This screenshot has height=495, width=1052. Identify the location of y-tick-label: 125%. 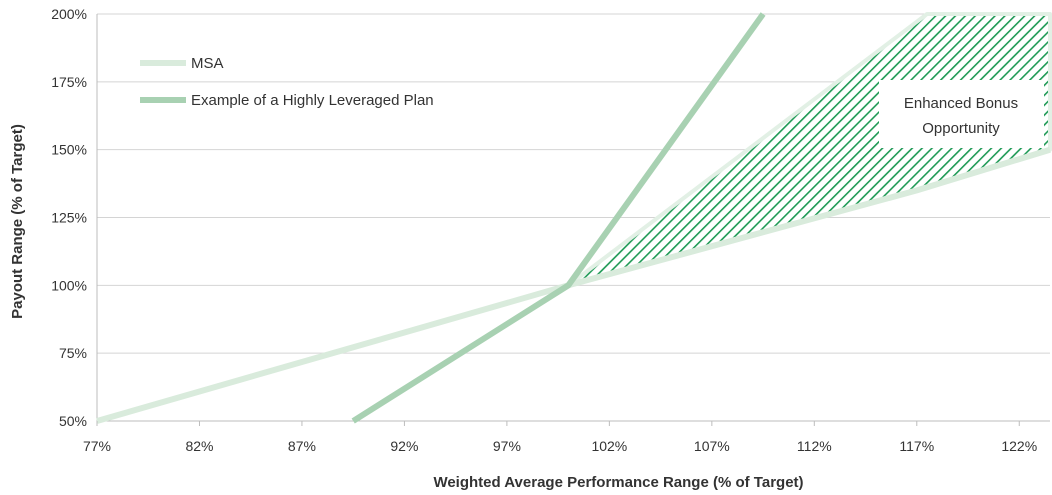
(69, 218).